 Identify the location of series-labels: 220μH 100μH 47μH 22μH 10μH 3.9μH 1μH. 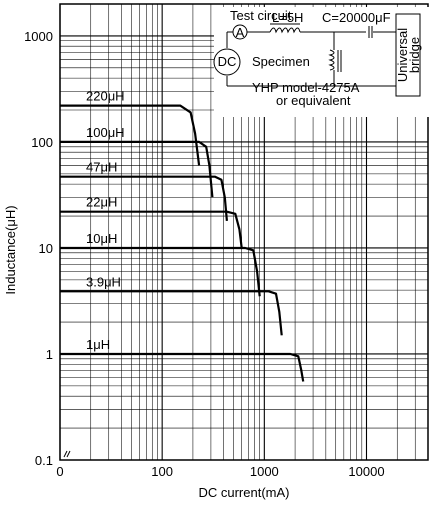
(105, 220).